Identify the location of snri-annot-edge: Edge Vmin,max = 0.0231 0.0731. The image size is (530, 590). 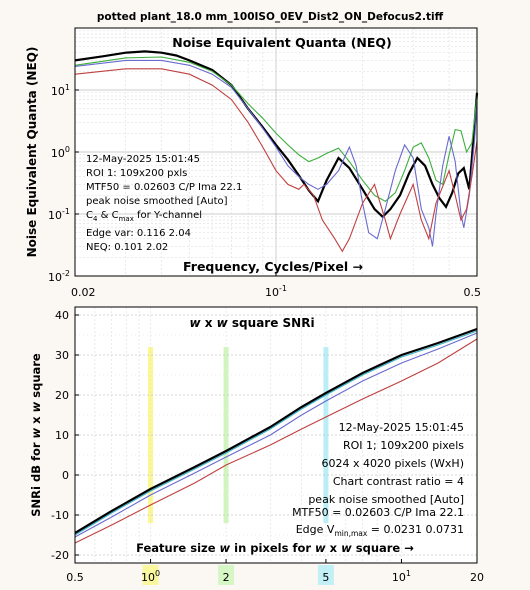
(380, 530).